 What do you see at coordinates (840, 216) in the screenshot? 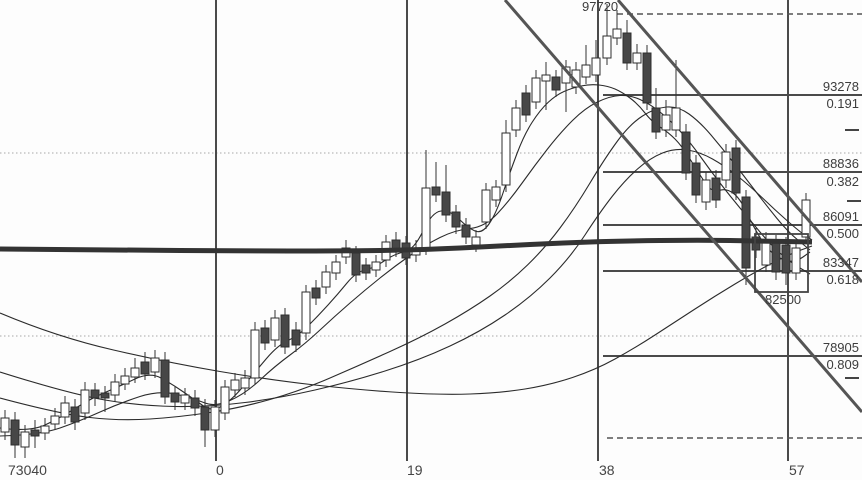
I see `fib-price-label: 86091` at bounding box center [840, 216].